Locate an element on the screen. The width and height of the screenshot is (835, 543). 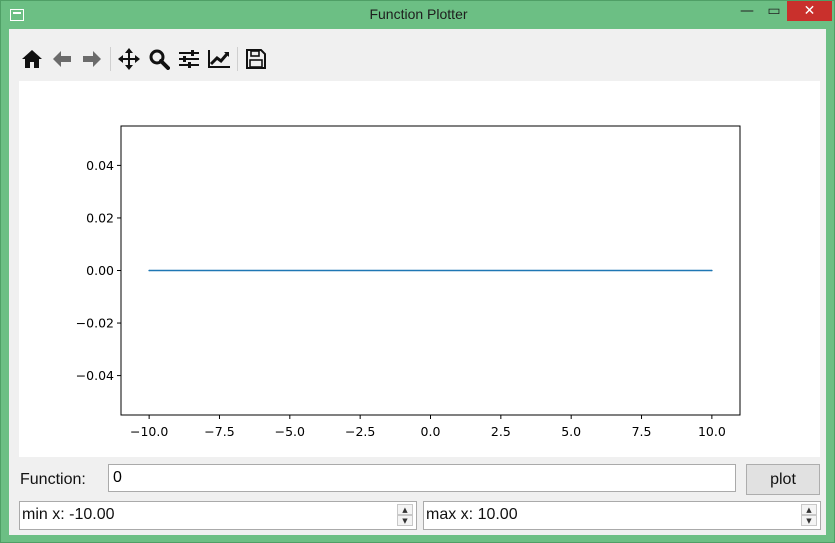
configure-subplots-icon is located at coordinates (189, 59).